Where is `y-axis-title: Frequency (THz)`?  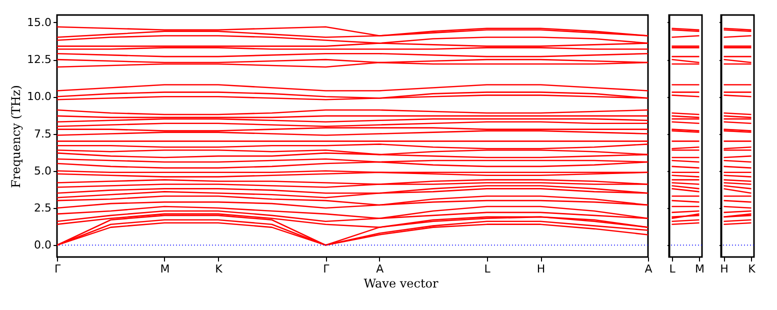 y-axis-title: Frequency (THz) is located at coordinates (16, 136).